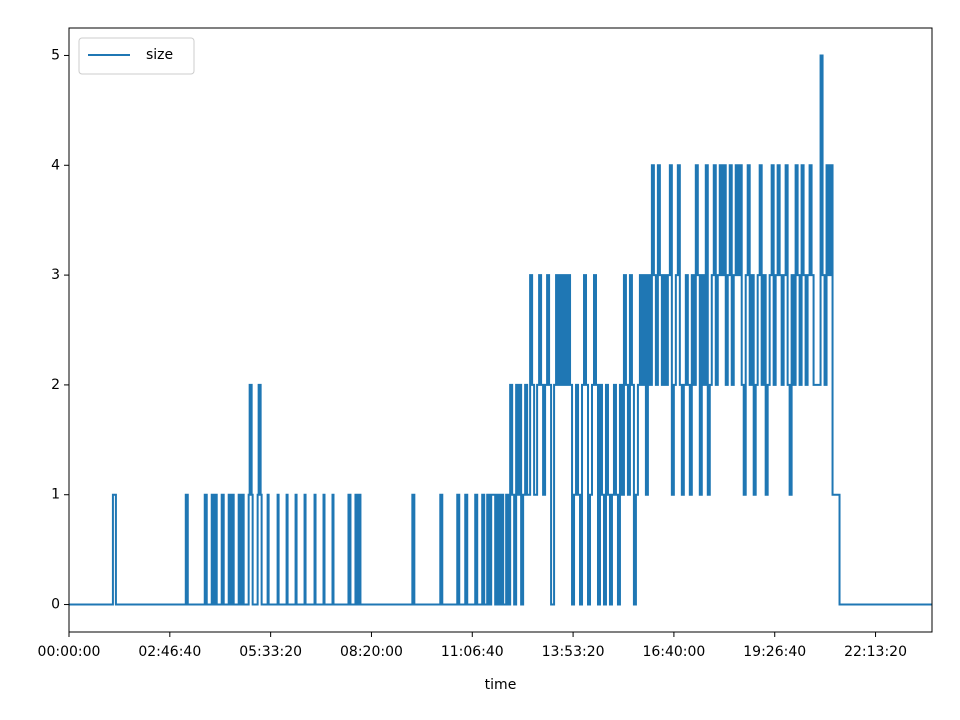  What do you see at coordinates (159, 55) in the screenshot?
I see `legend-label: size` at bounding box center [159, 55].